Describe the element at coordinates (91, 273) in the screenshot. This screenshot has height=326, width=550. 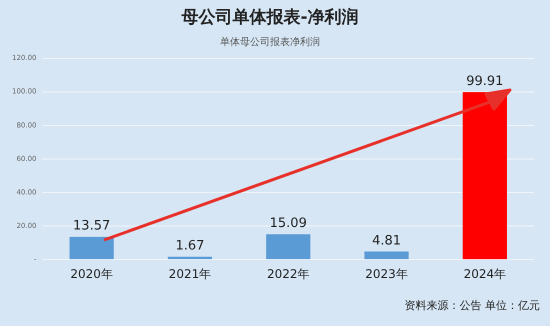
I see `x-tick-label: 2020年` at that location.